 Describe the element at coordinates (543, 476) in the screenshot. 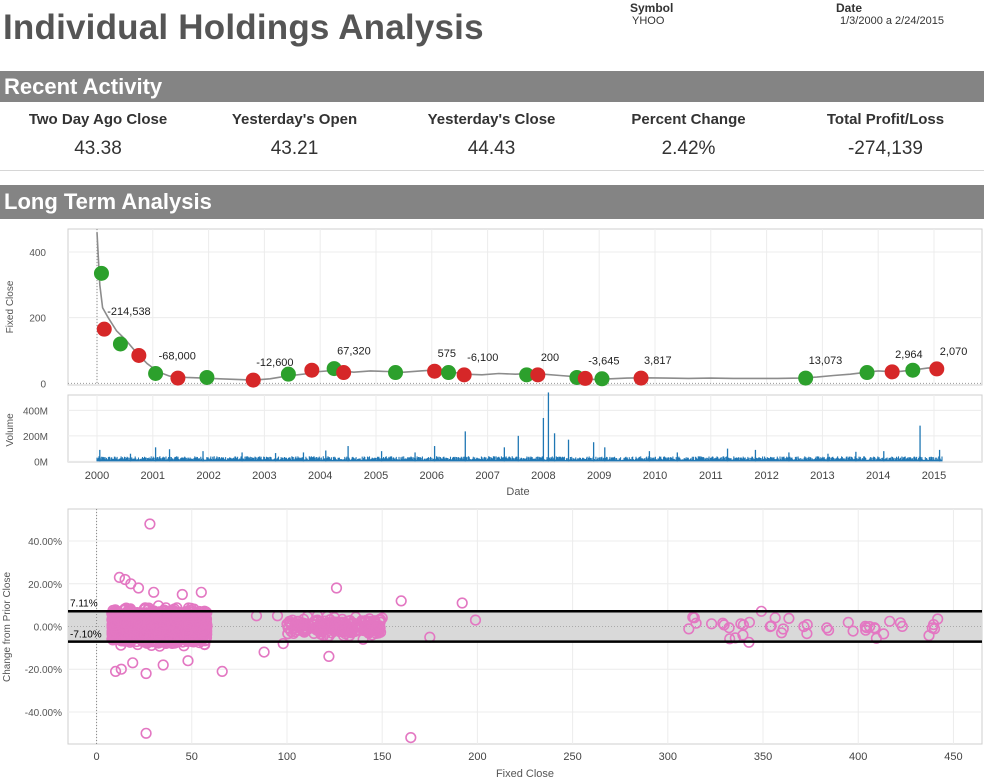

I see `date-x-tick-label: 2008` at that location.